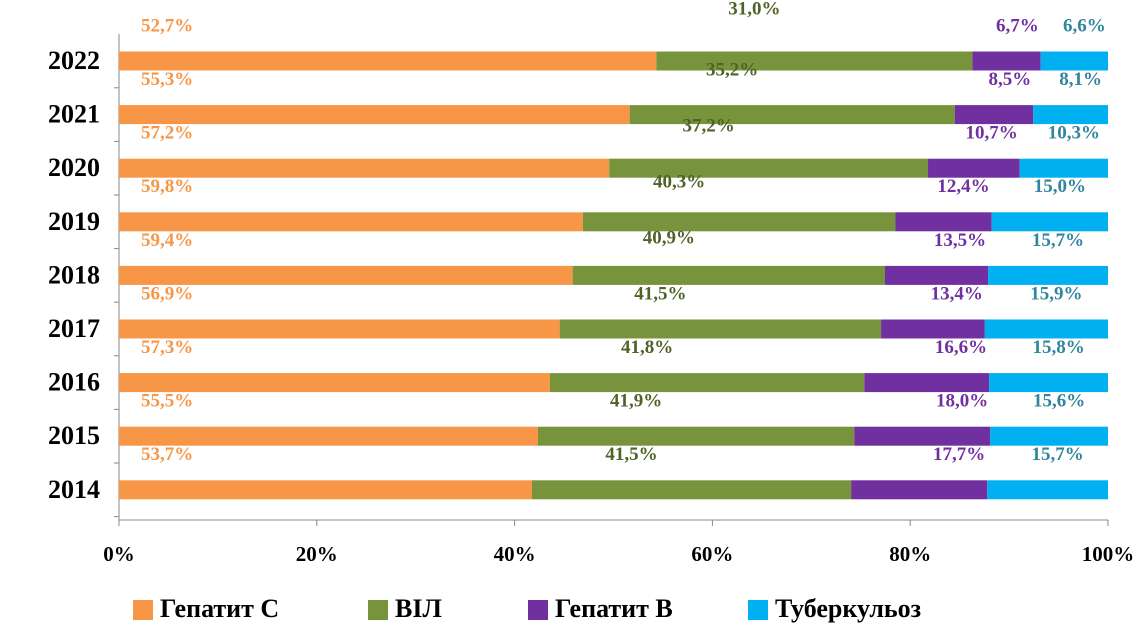 This screenshot has height=638, width=1148. I want to click on value-label: 6,6%, so click(1084, 25).